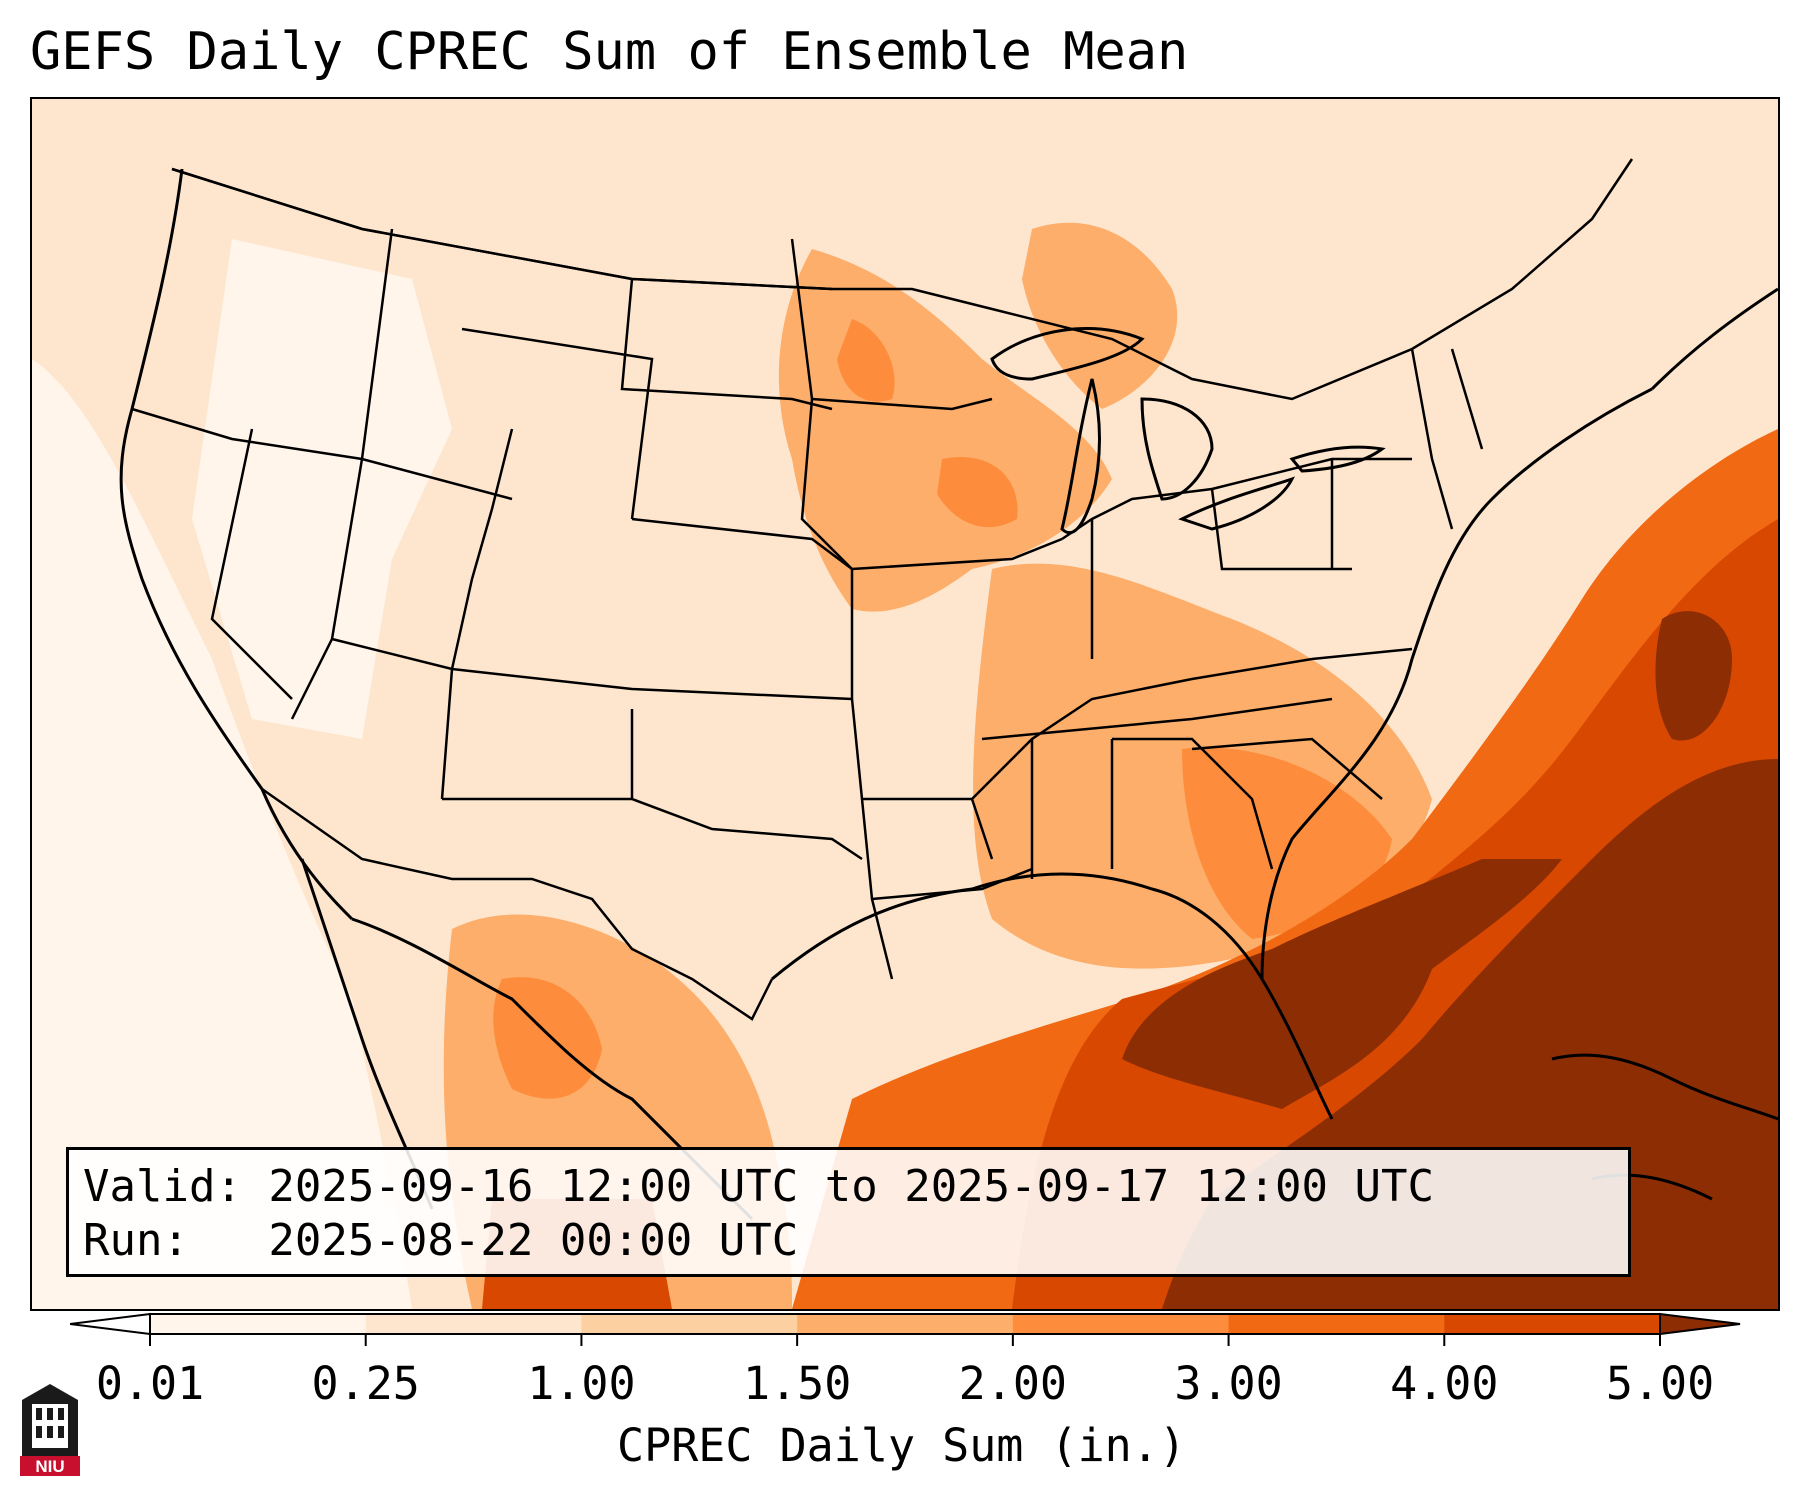  What do you see at coordinates (1693, 676) in the screenshot?
I see `precip-zone-offshore-peak` at bounding box center [1693, 676].